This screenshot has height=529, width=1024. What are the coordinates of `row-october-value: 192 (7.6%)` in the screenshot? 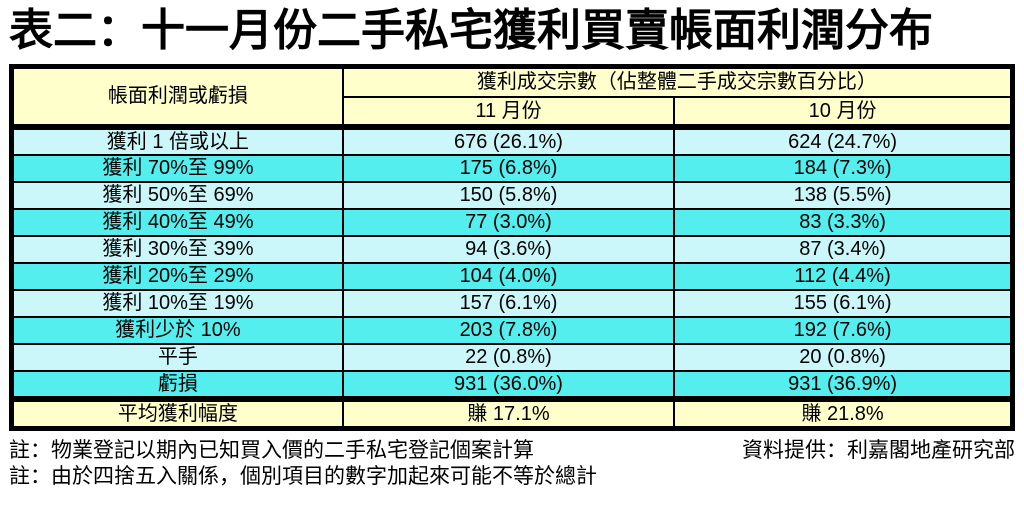 It's located at (843, 330).